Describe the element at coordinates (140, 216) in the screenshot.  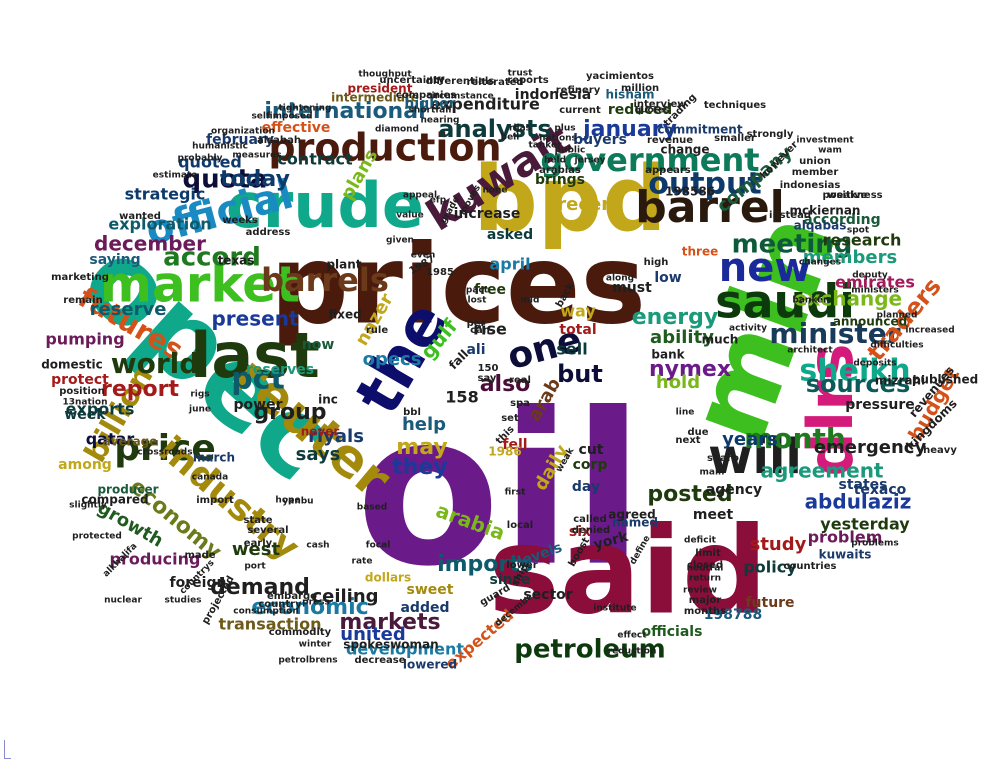
I see `word-wanted: wanted` at that location.